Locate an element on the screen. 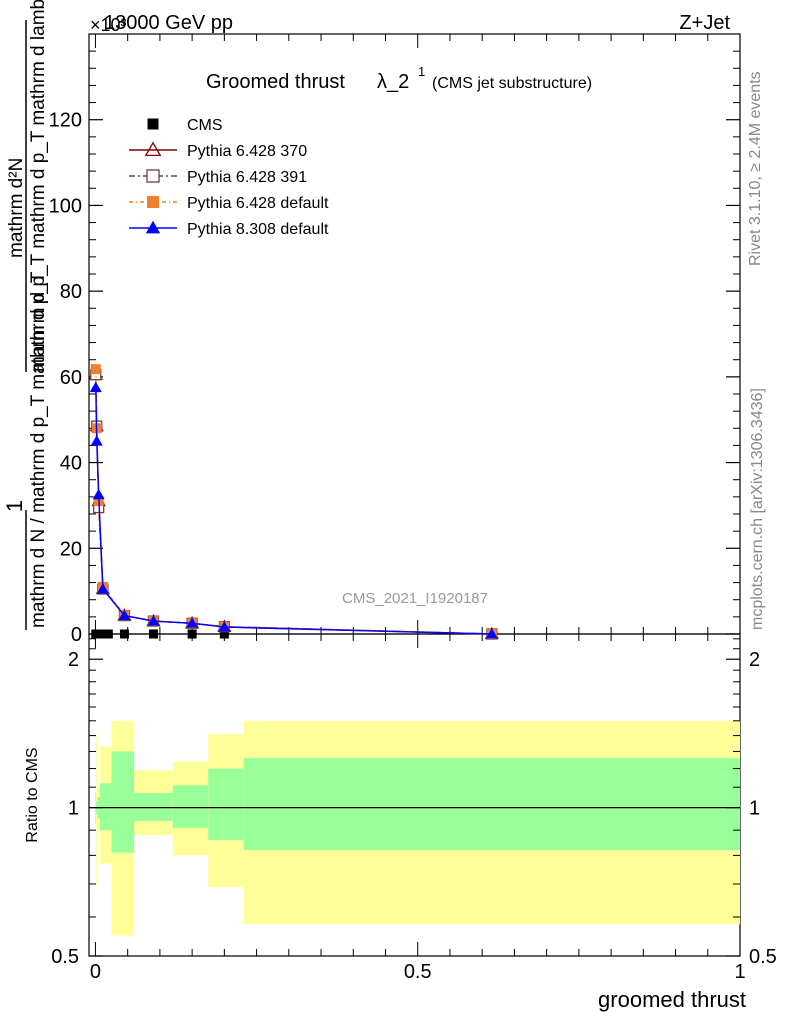 The height and width of the screenshot is (1024, 786). ratio-y-tick-label: 1 is located at coordinates (73, 809).